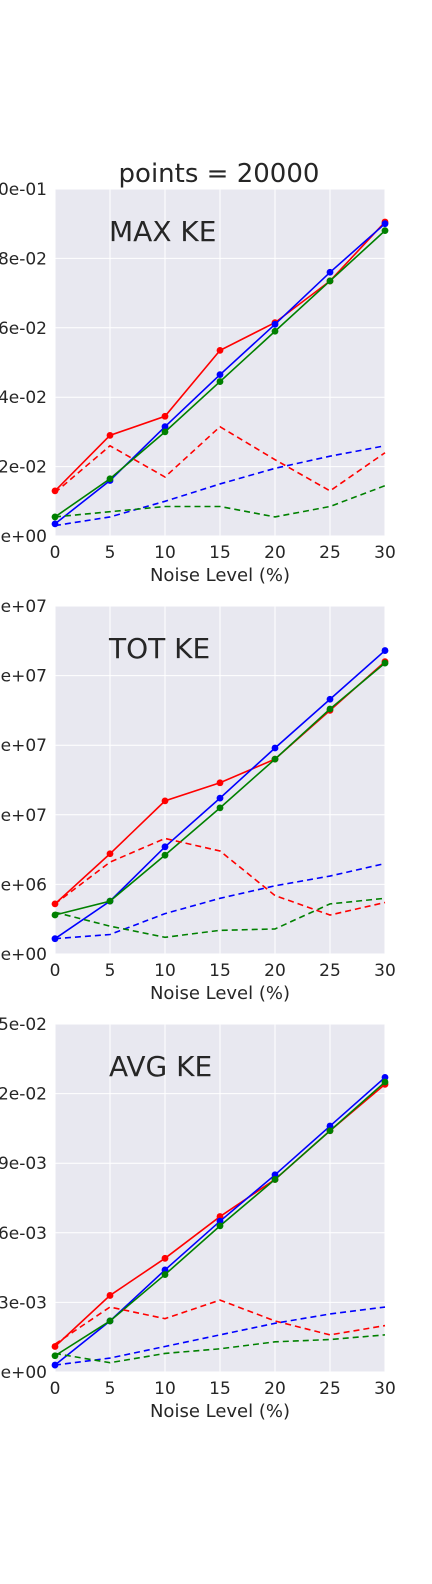 The width and height of the screenshot is (432, 1584). What do you see at coordinates (23, 885) in the screenshot?
I see `y-tick-label: 5e+06` at bounding box center [23, 885].